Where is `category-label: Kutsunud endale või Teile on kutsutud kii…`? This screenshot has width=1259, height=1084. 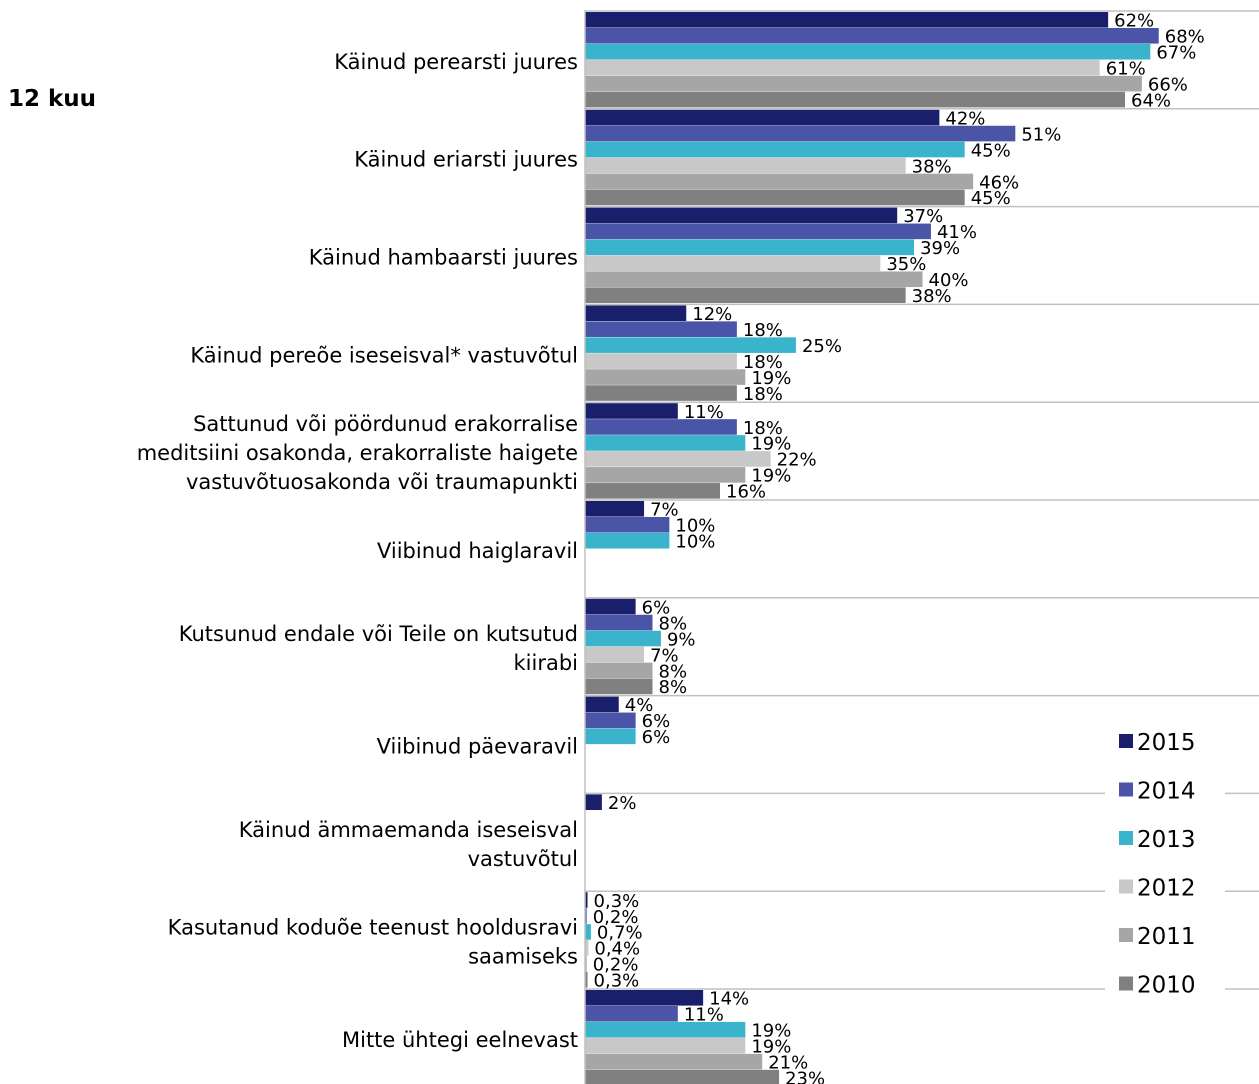
category-label: Kutsunud endale või Teile on kutsutud kii… is located at coordinates (378, 648).